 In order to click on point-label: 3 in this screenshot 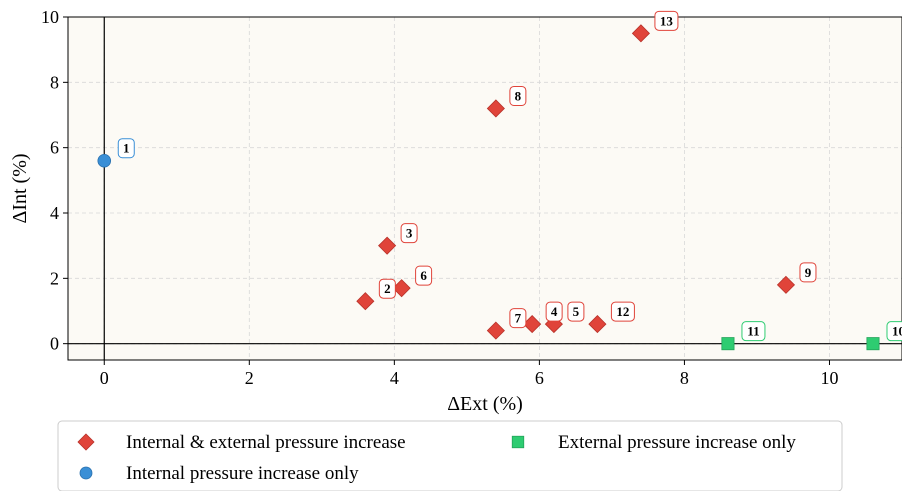, I will do `click(409, 233)`.